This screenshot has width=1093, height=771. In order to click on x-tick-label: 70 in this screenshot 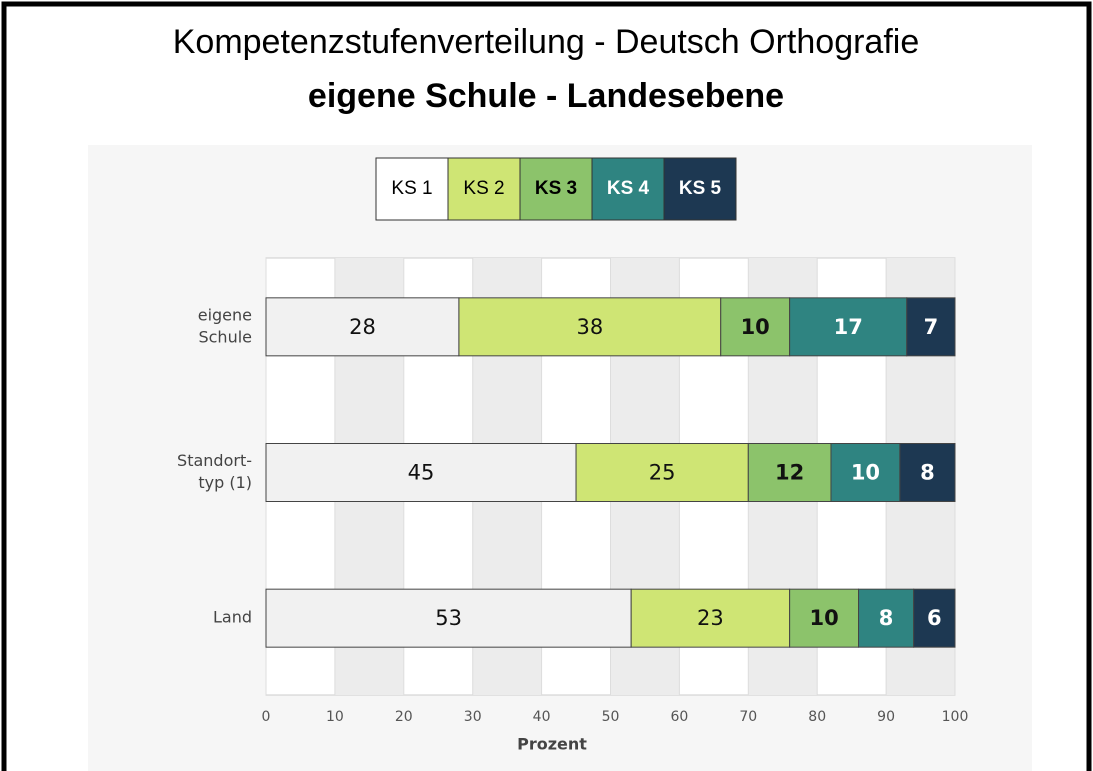, I will do `click(748, 717)`.